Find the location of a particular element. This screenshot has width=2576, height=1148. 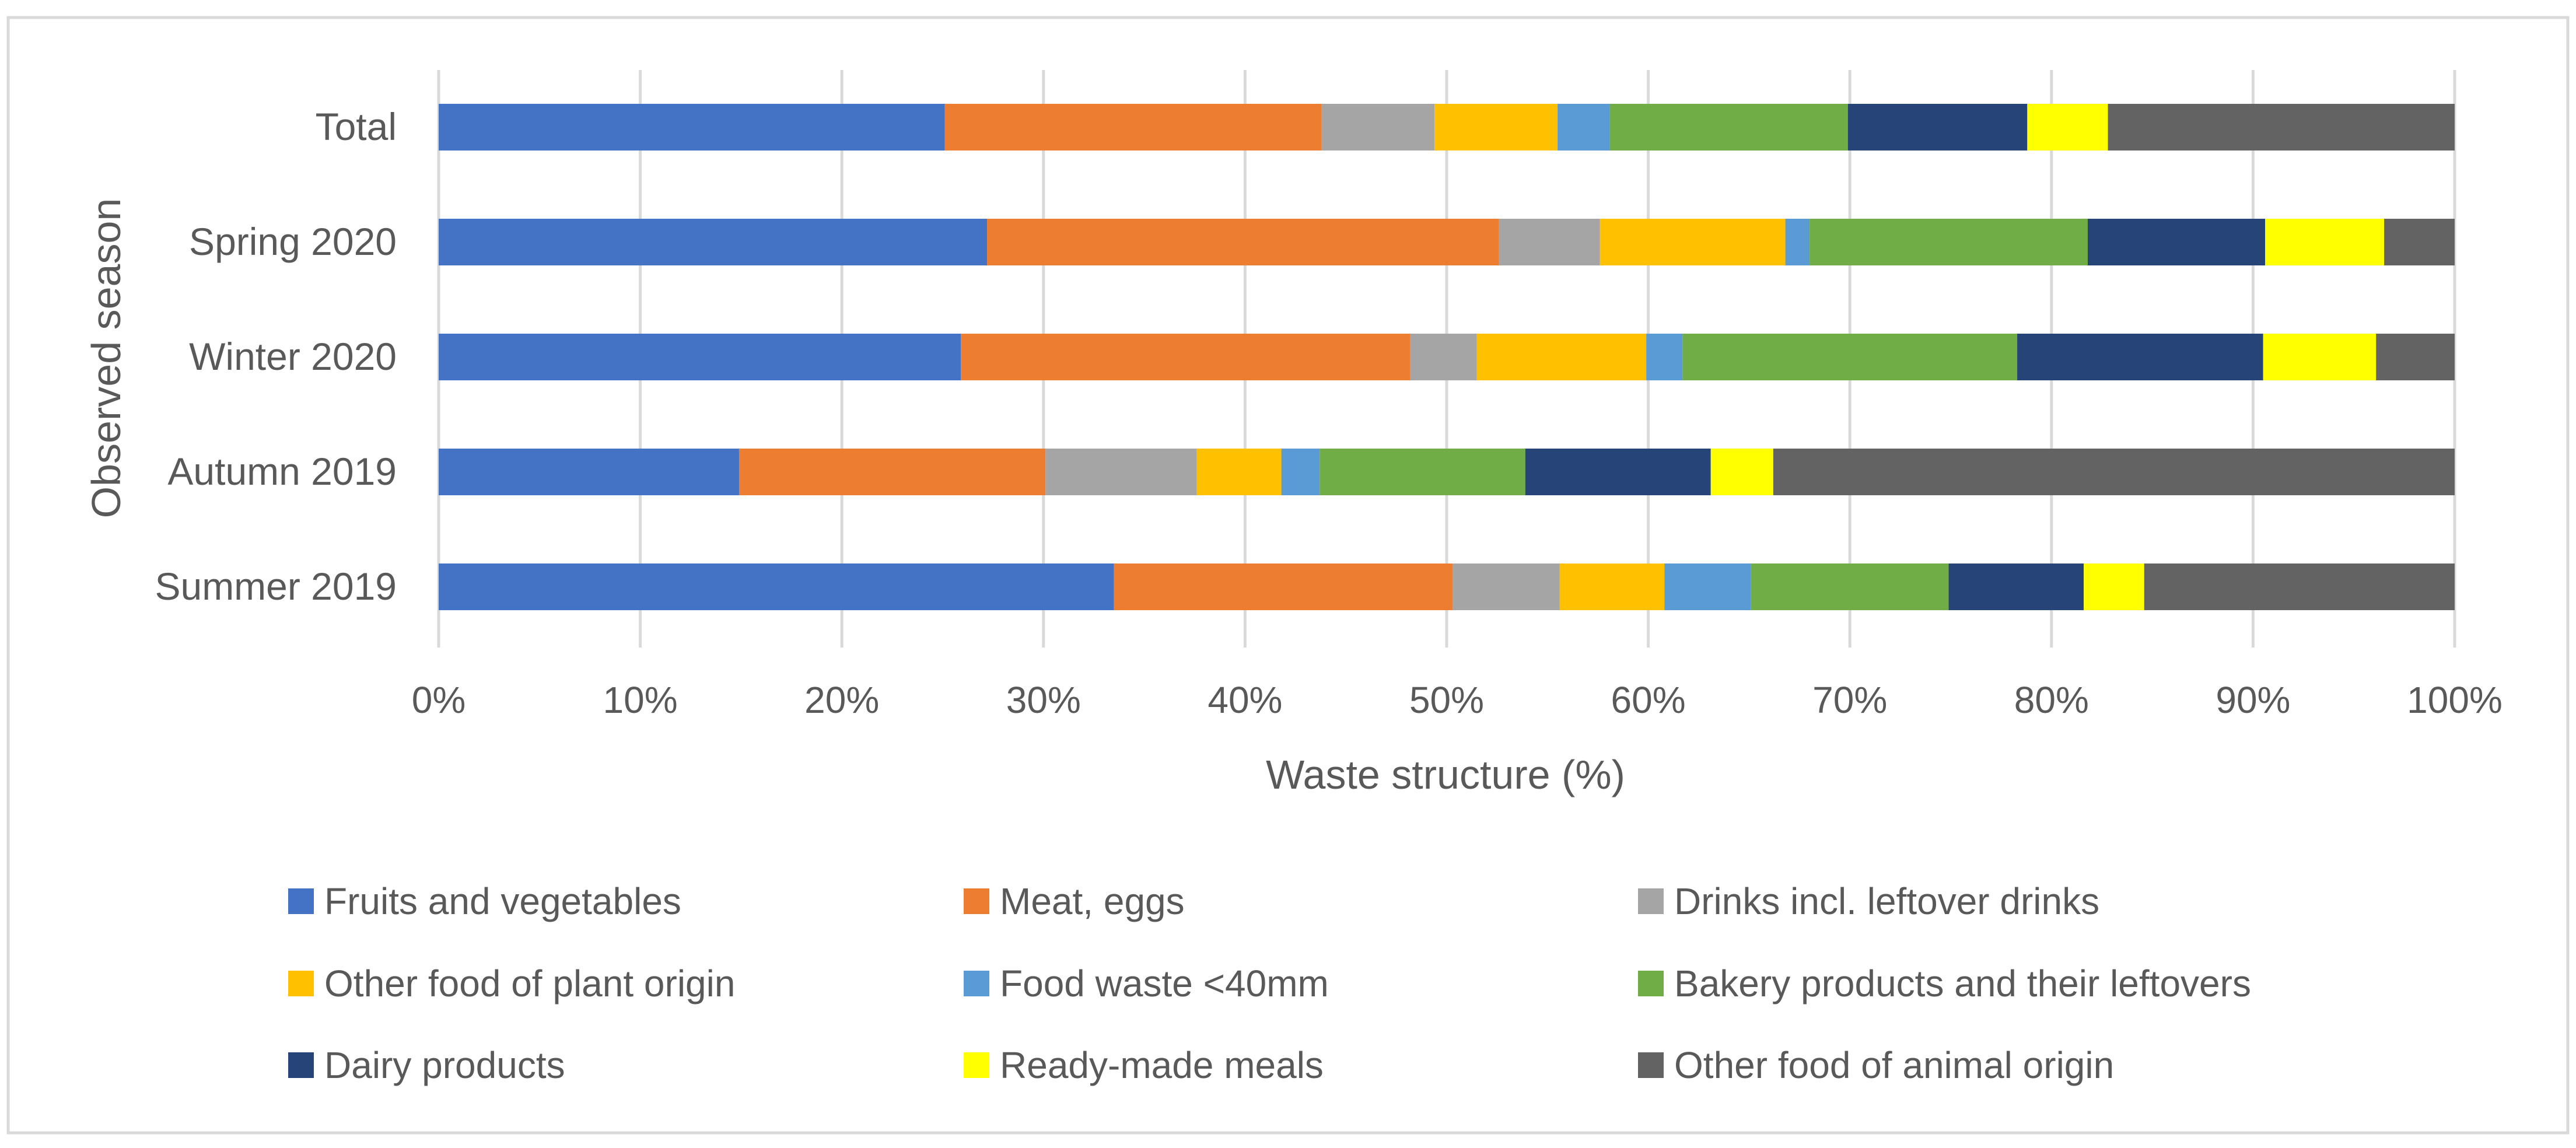

legend-label: Bakery products and their leftovers is located at coordinates (1962, 984).